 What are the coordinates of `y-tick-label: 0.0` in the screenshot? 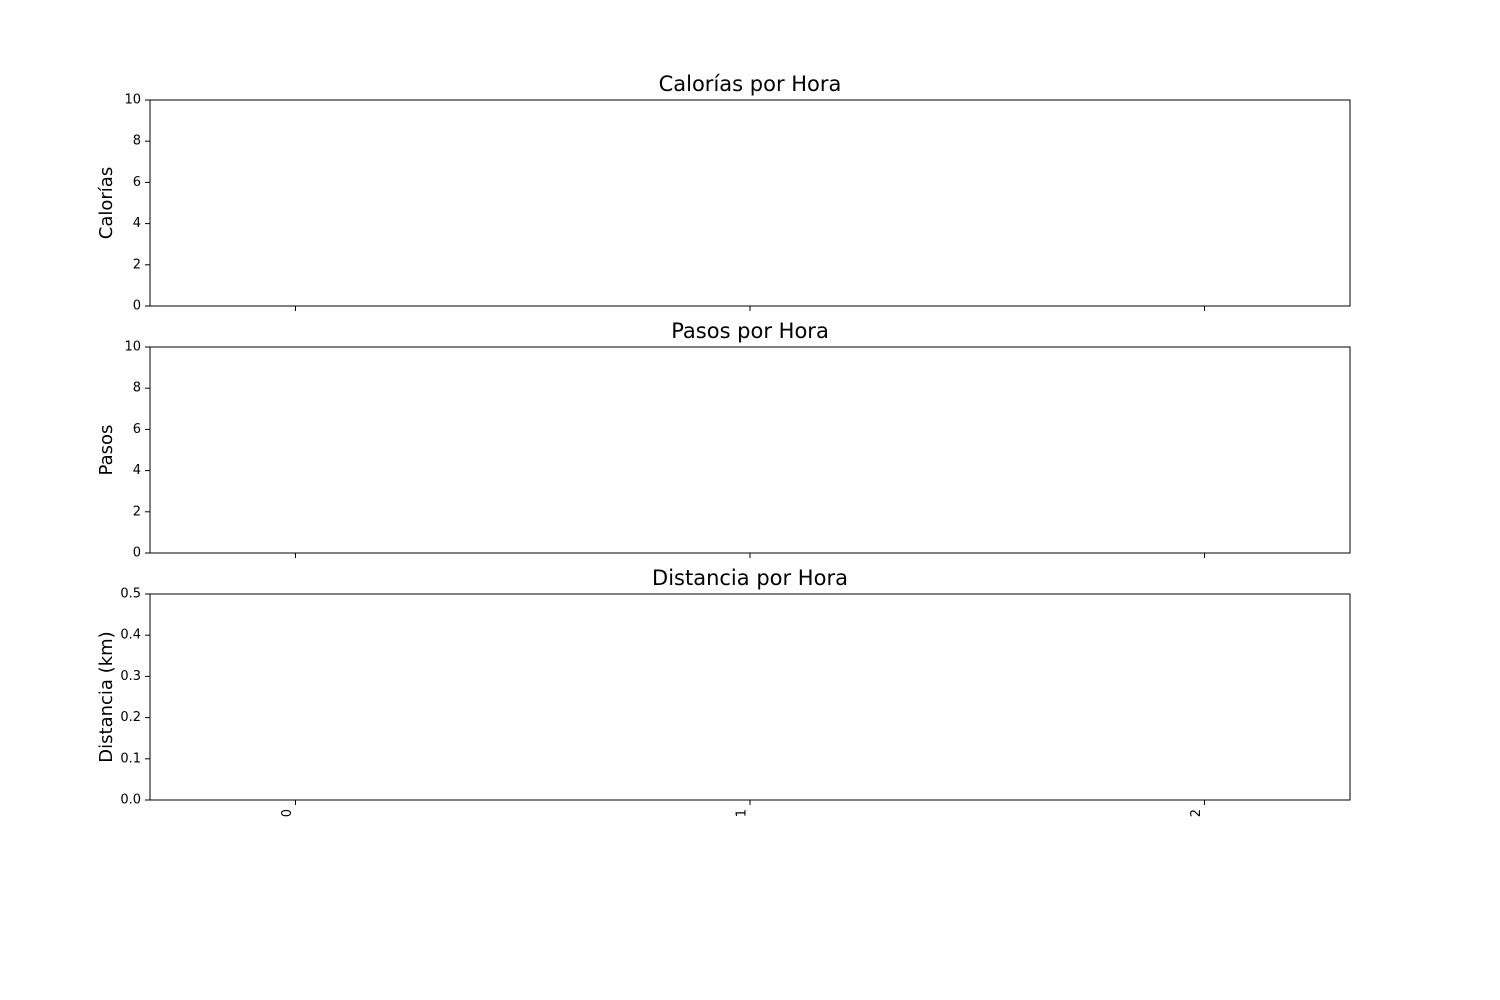 It's located at (130, 800).